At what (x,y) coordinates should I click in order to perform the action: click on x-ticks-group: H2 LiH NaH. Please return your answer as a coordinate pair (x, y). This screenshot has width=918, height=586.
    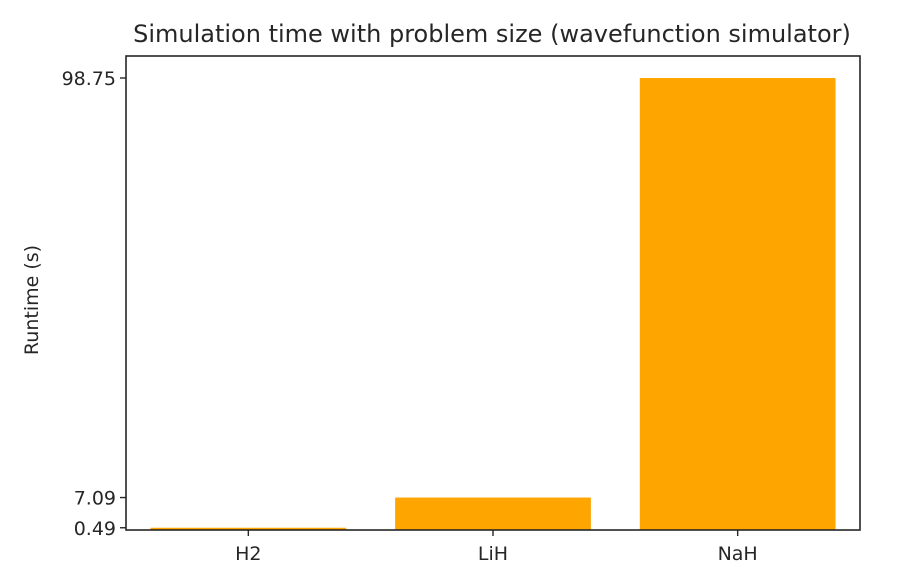
    Looking at the image, I should click on (496, 547).